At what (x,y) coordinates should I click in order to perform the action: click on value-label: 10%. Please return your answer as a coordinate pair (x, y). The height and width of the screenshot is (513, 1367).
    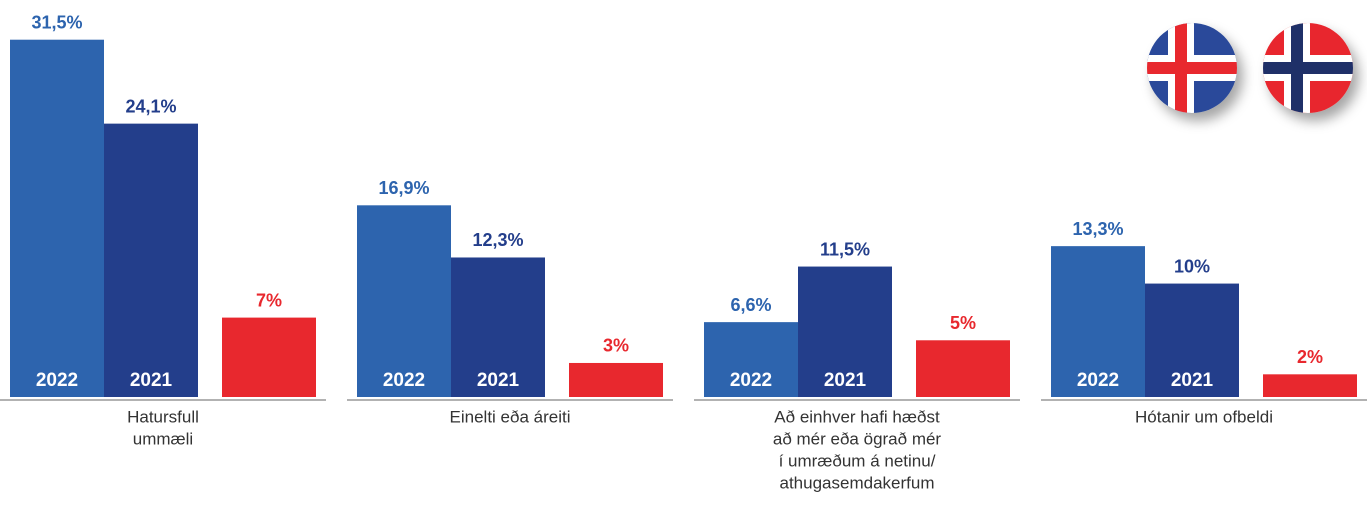
    Looking at the image, I should click on (1192, 266).